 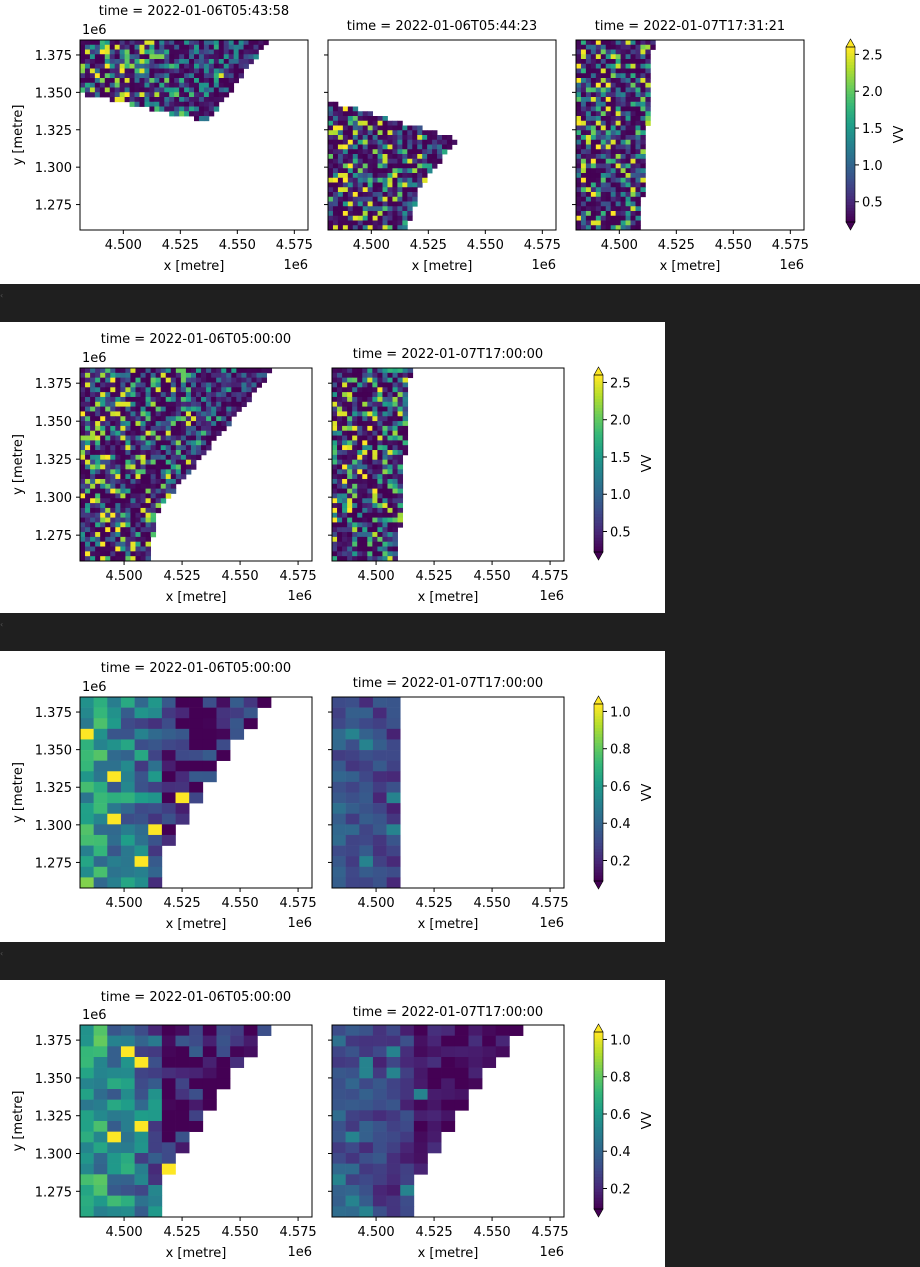 I want to click on y-axis-label: y [metre], so click(x=18, y=135).